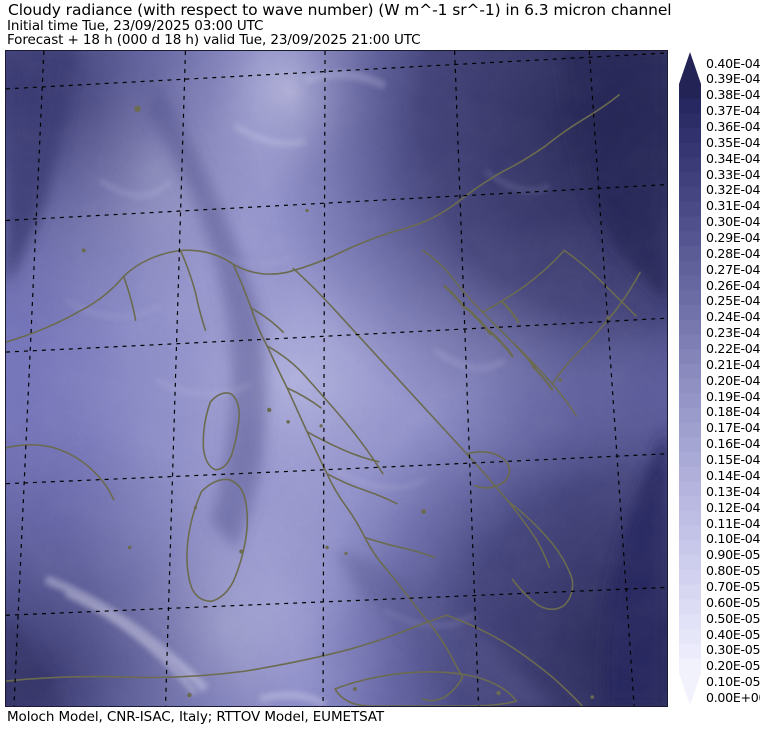 Image resolution: width=760 pixels, height=731 pixels. What do you see at coordinates (733, 555) in the screenshot?
I see `colorbar-tick-label: 0.90E-05` at bounding box center [733, 555].